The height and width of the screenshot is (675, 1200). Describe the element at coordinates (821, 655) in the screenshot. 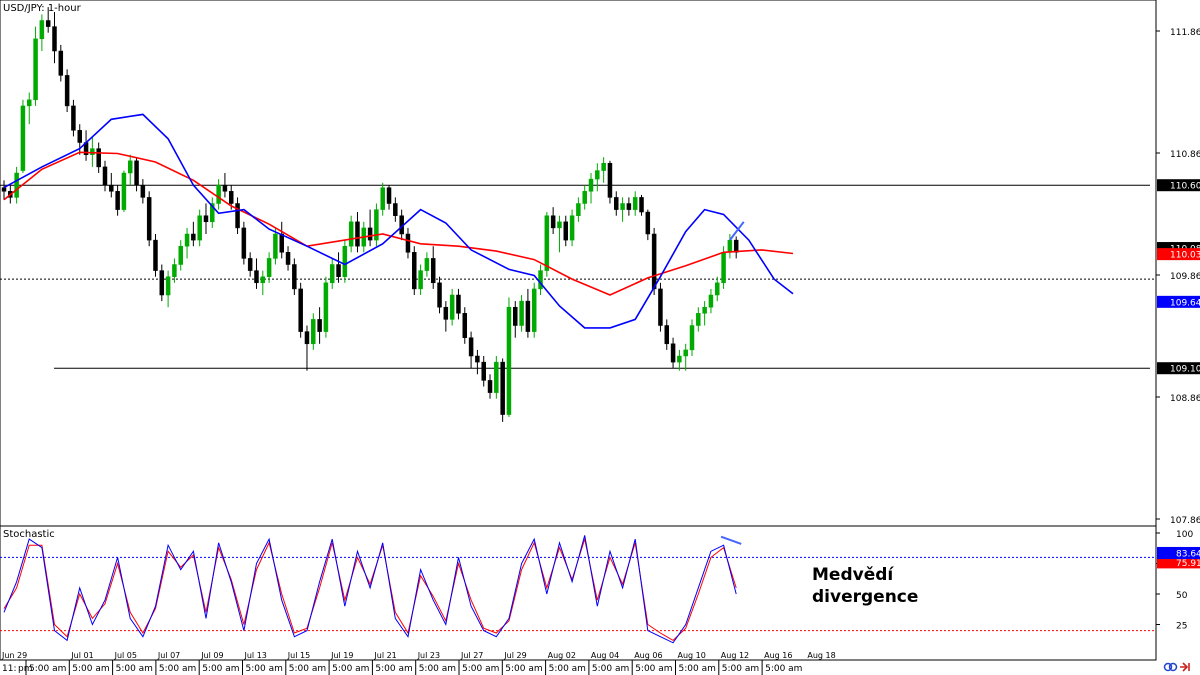

I see `date-label: Aug 18` at that location.